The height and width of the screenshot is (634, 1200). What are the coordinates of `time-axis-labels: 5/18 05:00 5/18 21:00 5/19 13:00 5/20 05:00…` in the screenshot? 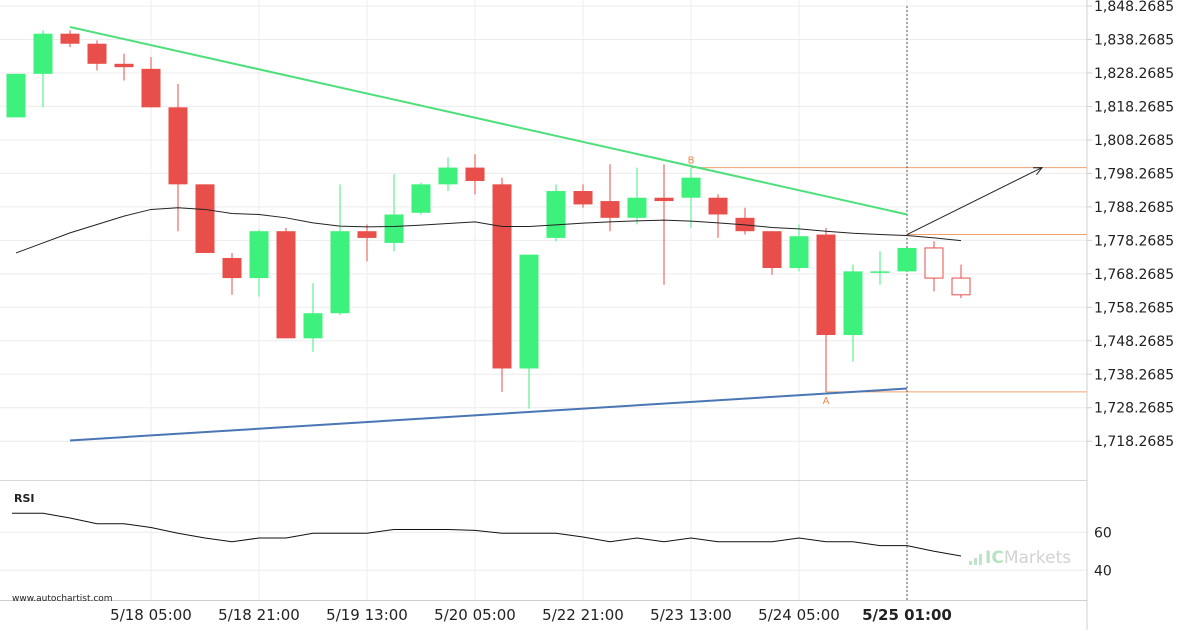 It's located at (531, 615).